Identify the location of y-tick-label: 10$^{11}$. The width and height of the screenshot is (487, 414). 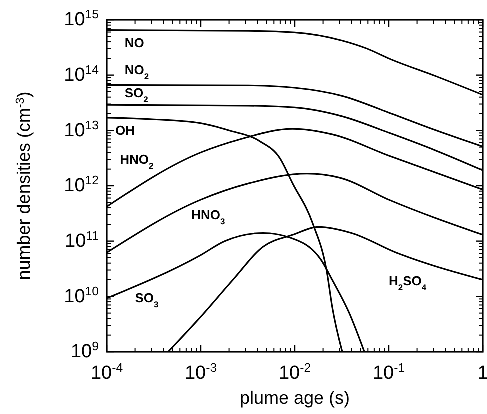
(82, 240).